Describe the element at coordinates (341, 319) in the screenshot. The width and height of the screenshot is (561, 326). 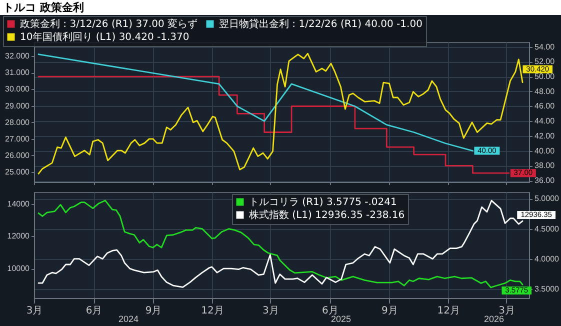
I see `text: 2025` at that location.